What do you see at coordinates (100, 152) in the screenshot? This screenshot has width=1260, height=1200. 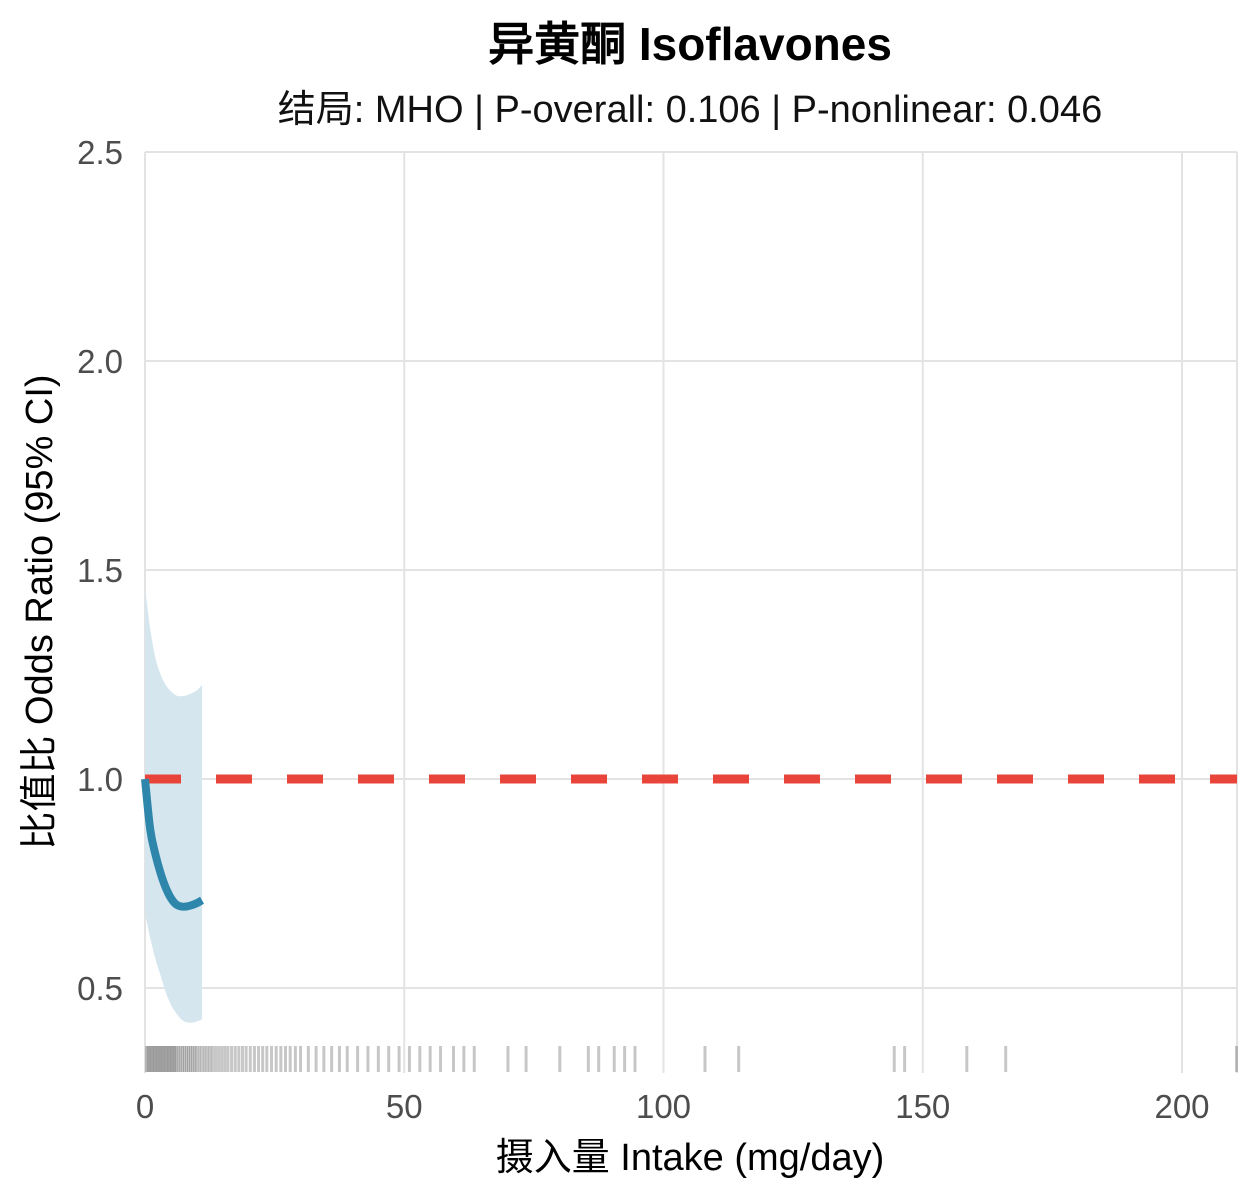 I see `y-tick-label: 2.5` at bounding box center [100, 152].